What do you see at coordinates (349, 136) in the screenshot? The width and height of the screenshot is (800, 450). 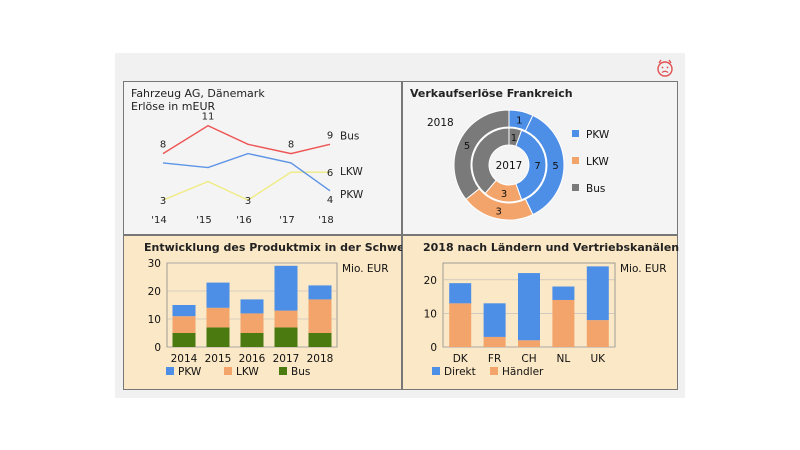 I see `series-name-label: Bus` at bounding box center [349, 136].